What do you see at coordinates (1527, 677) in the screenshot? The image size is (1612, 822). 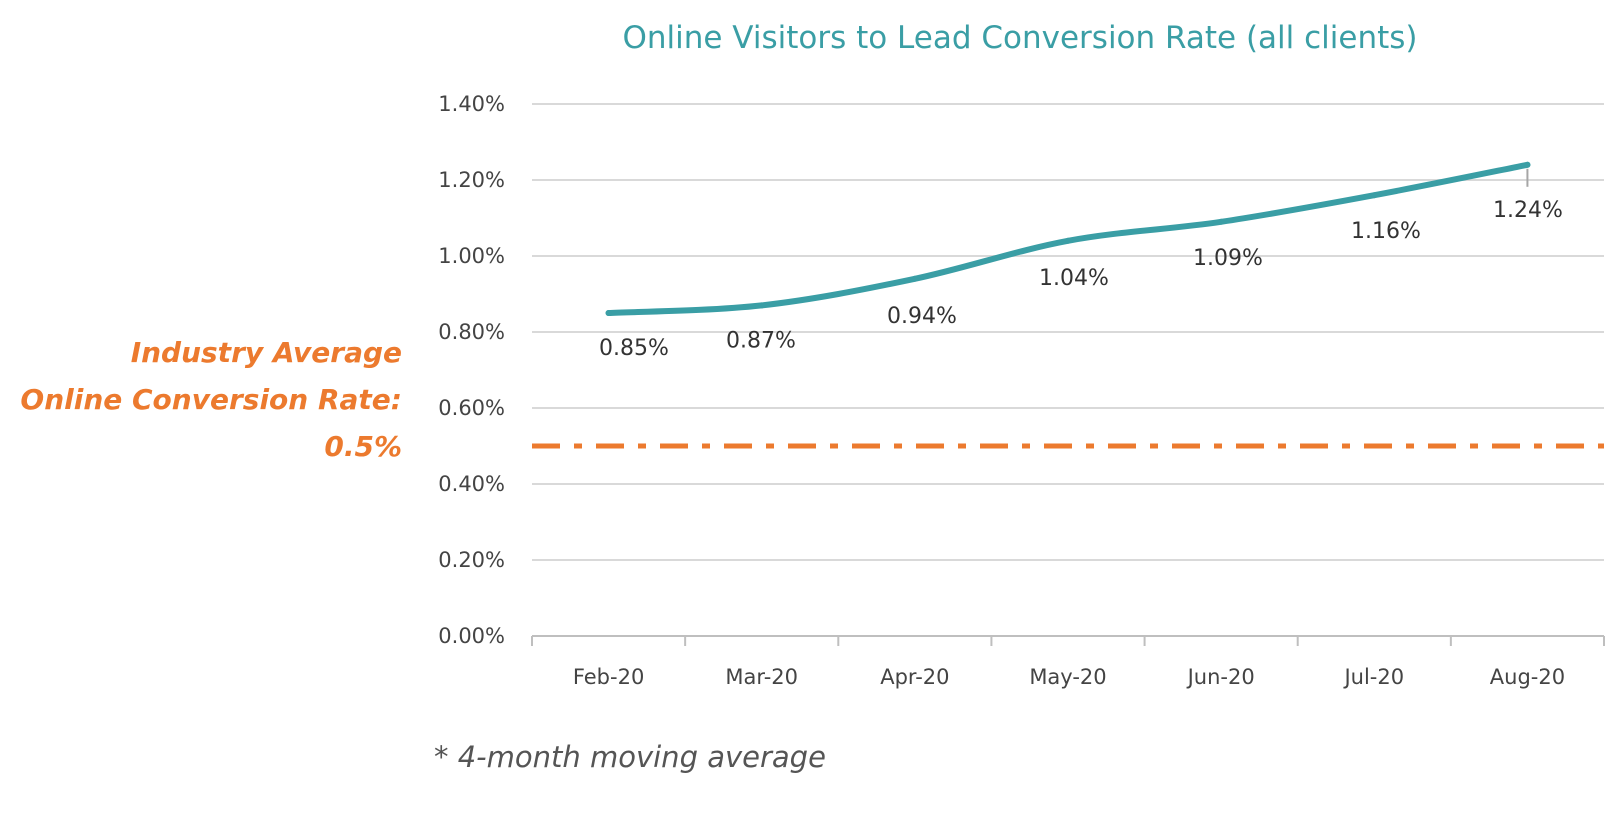 I see `x-tick-label: Aug-20` at bounding box center [1527, 677].